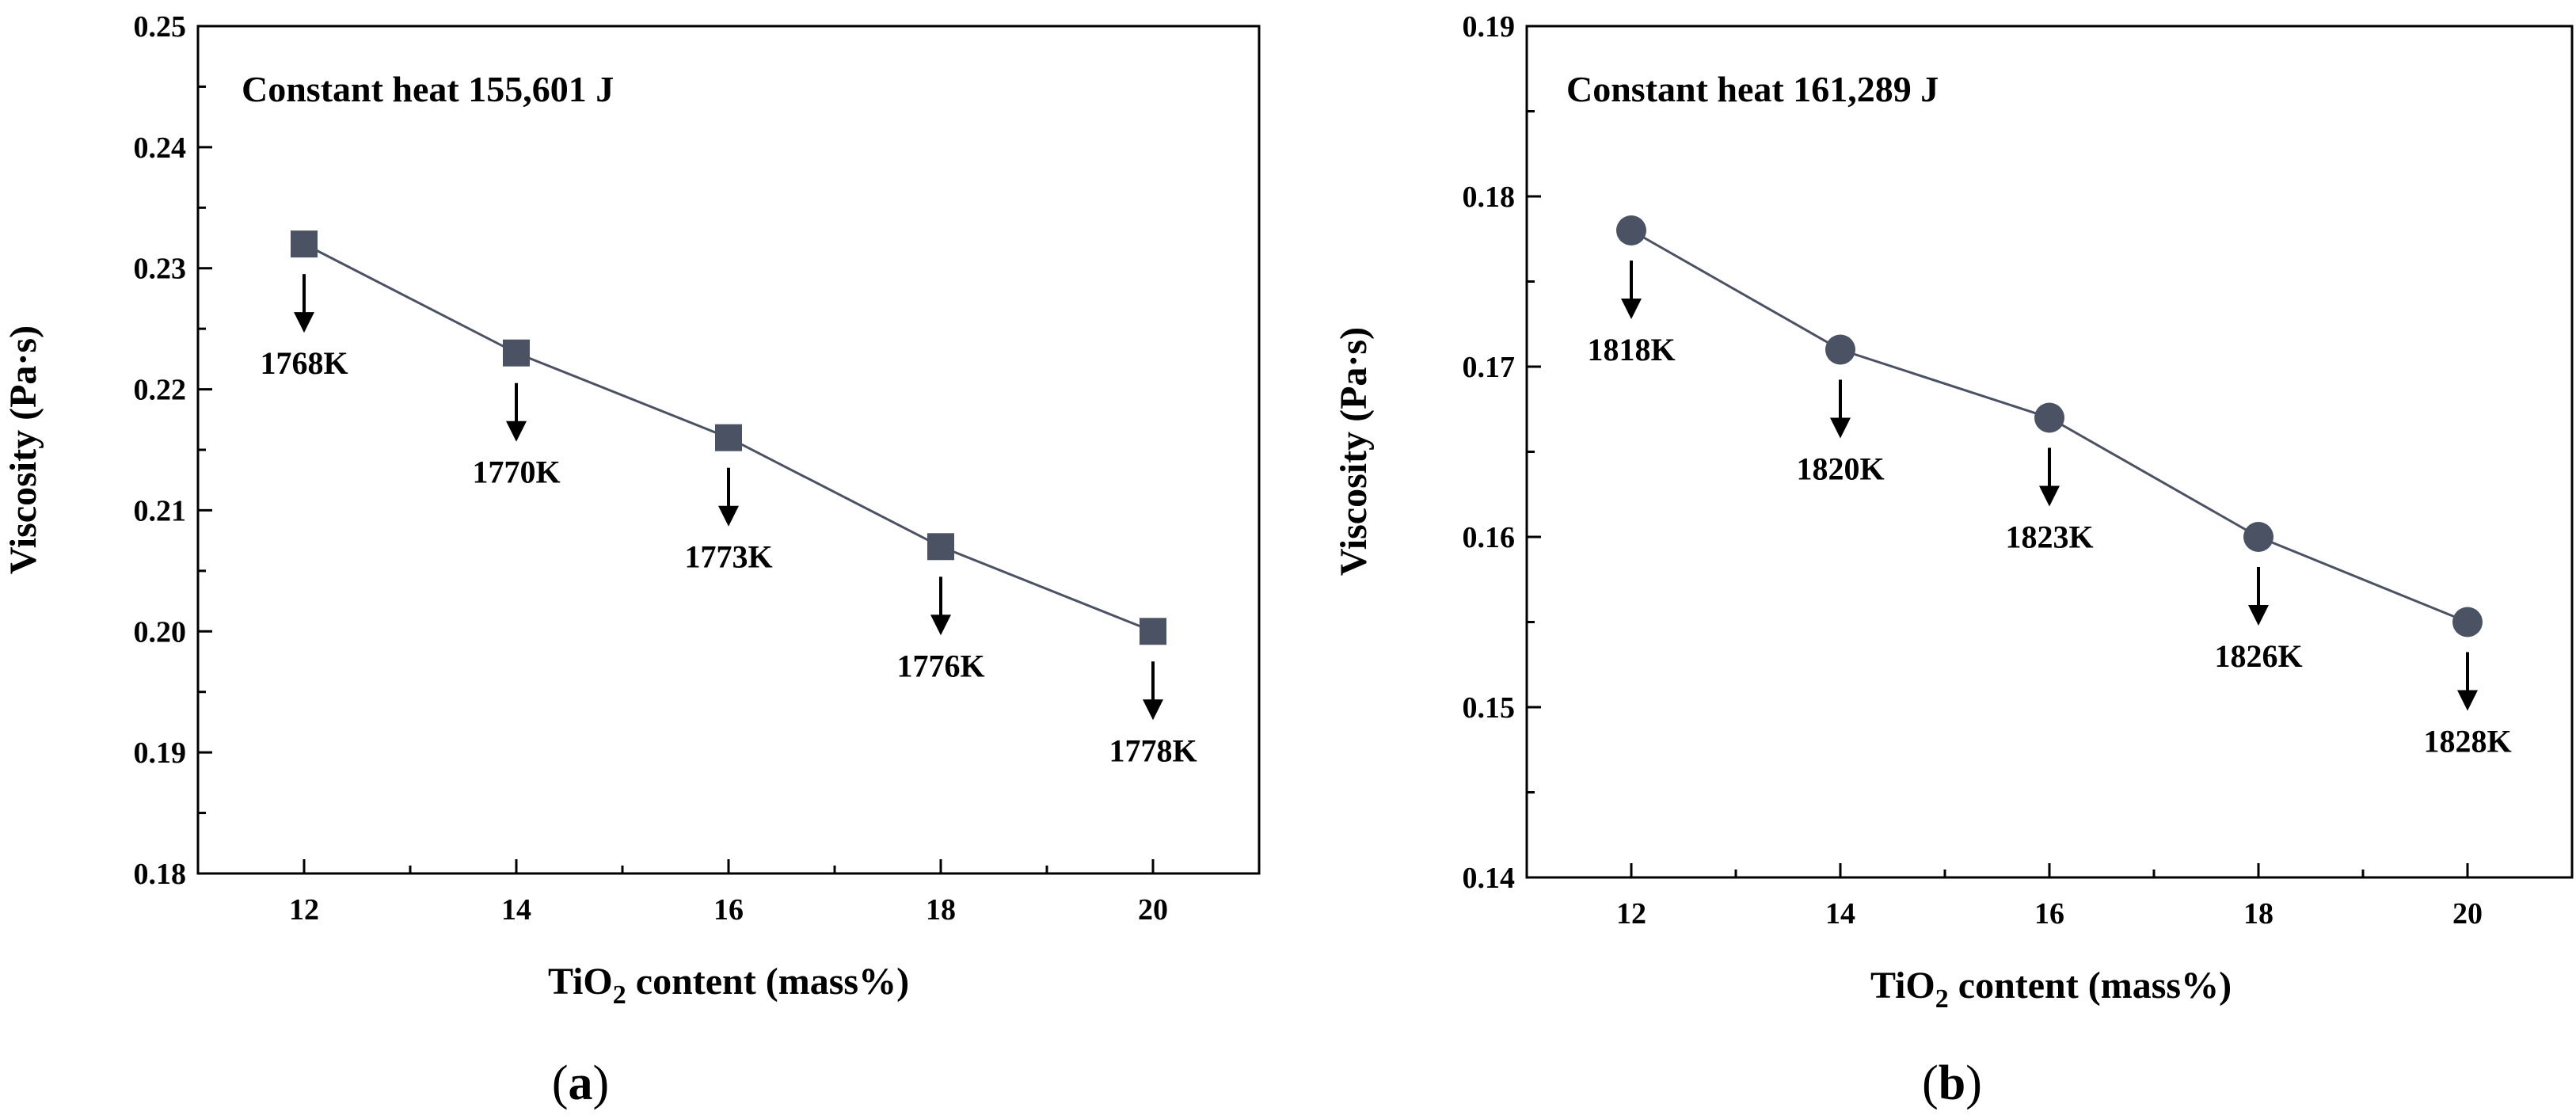  Describe the element at coordinates (428, 89) in the screenshot. I see `chart-title: Constant heat 155,601 J` at that location.